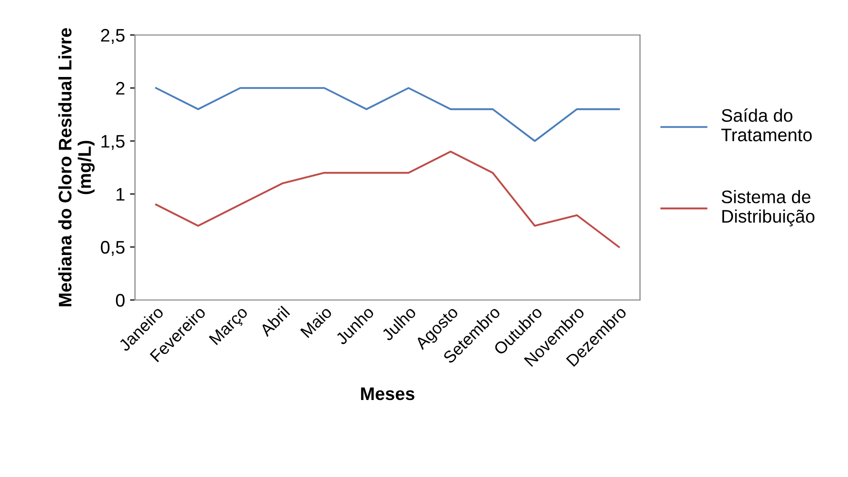 The width and height of the screenshot is (848, 477). What do you see at coordinates (76, 167) in the screenshot?
I see `y-axis-title: Mediana do Cloro Residual Livre (mg/L)` at bounding box center [76, 167].